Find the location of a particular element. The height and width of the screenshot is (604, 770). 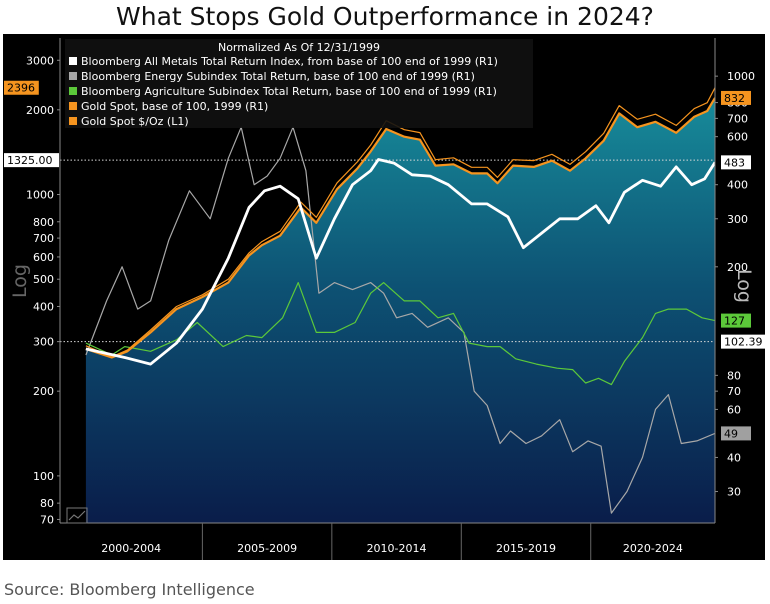

x-tick-label: 2015-2019 is located at coordinates (526, 548).